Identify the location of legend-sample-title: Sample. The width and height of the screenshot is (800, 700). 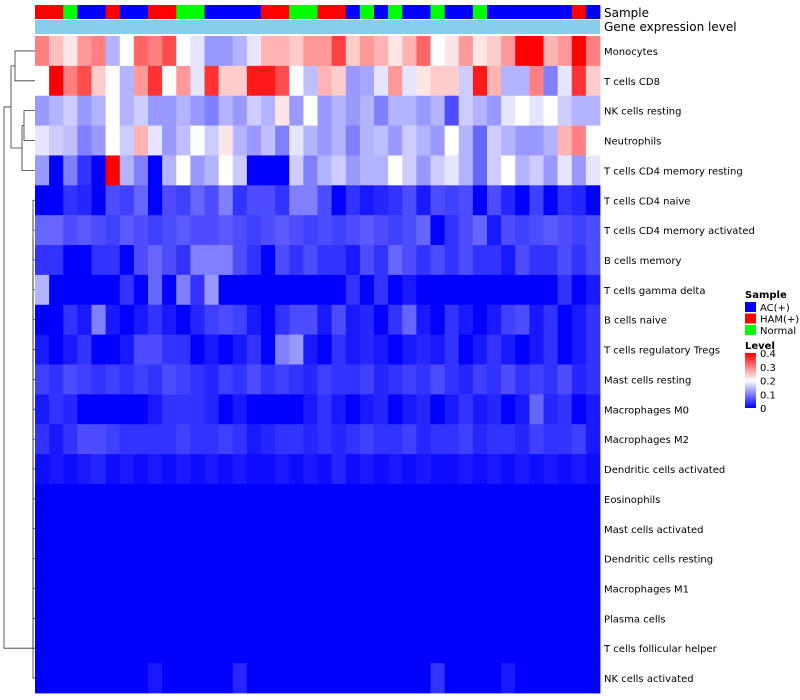
(766, 295).